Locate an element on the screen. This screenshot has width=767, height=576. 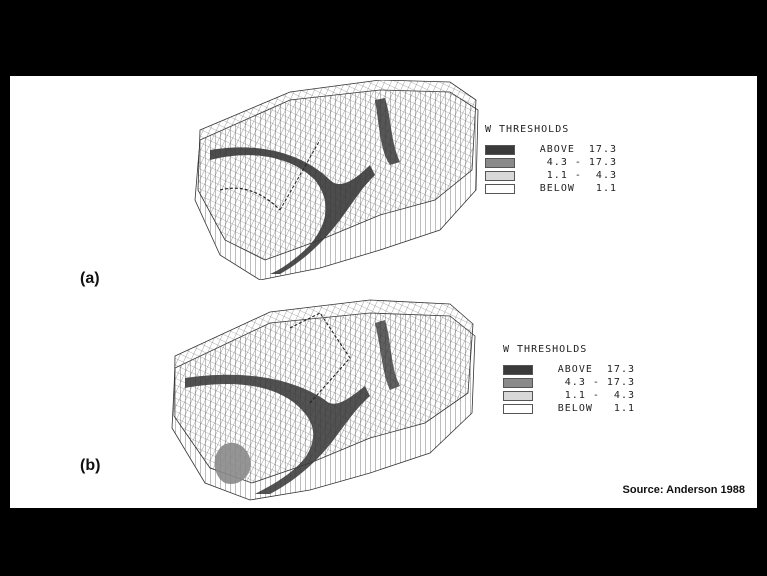
terrain-map-b is located at coordinates (323, 400).